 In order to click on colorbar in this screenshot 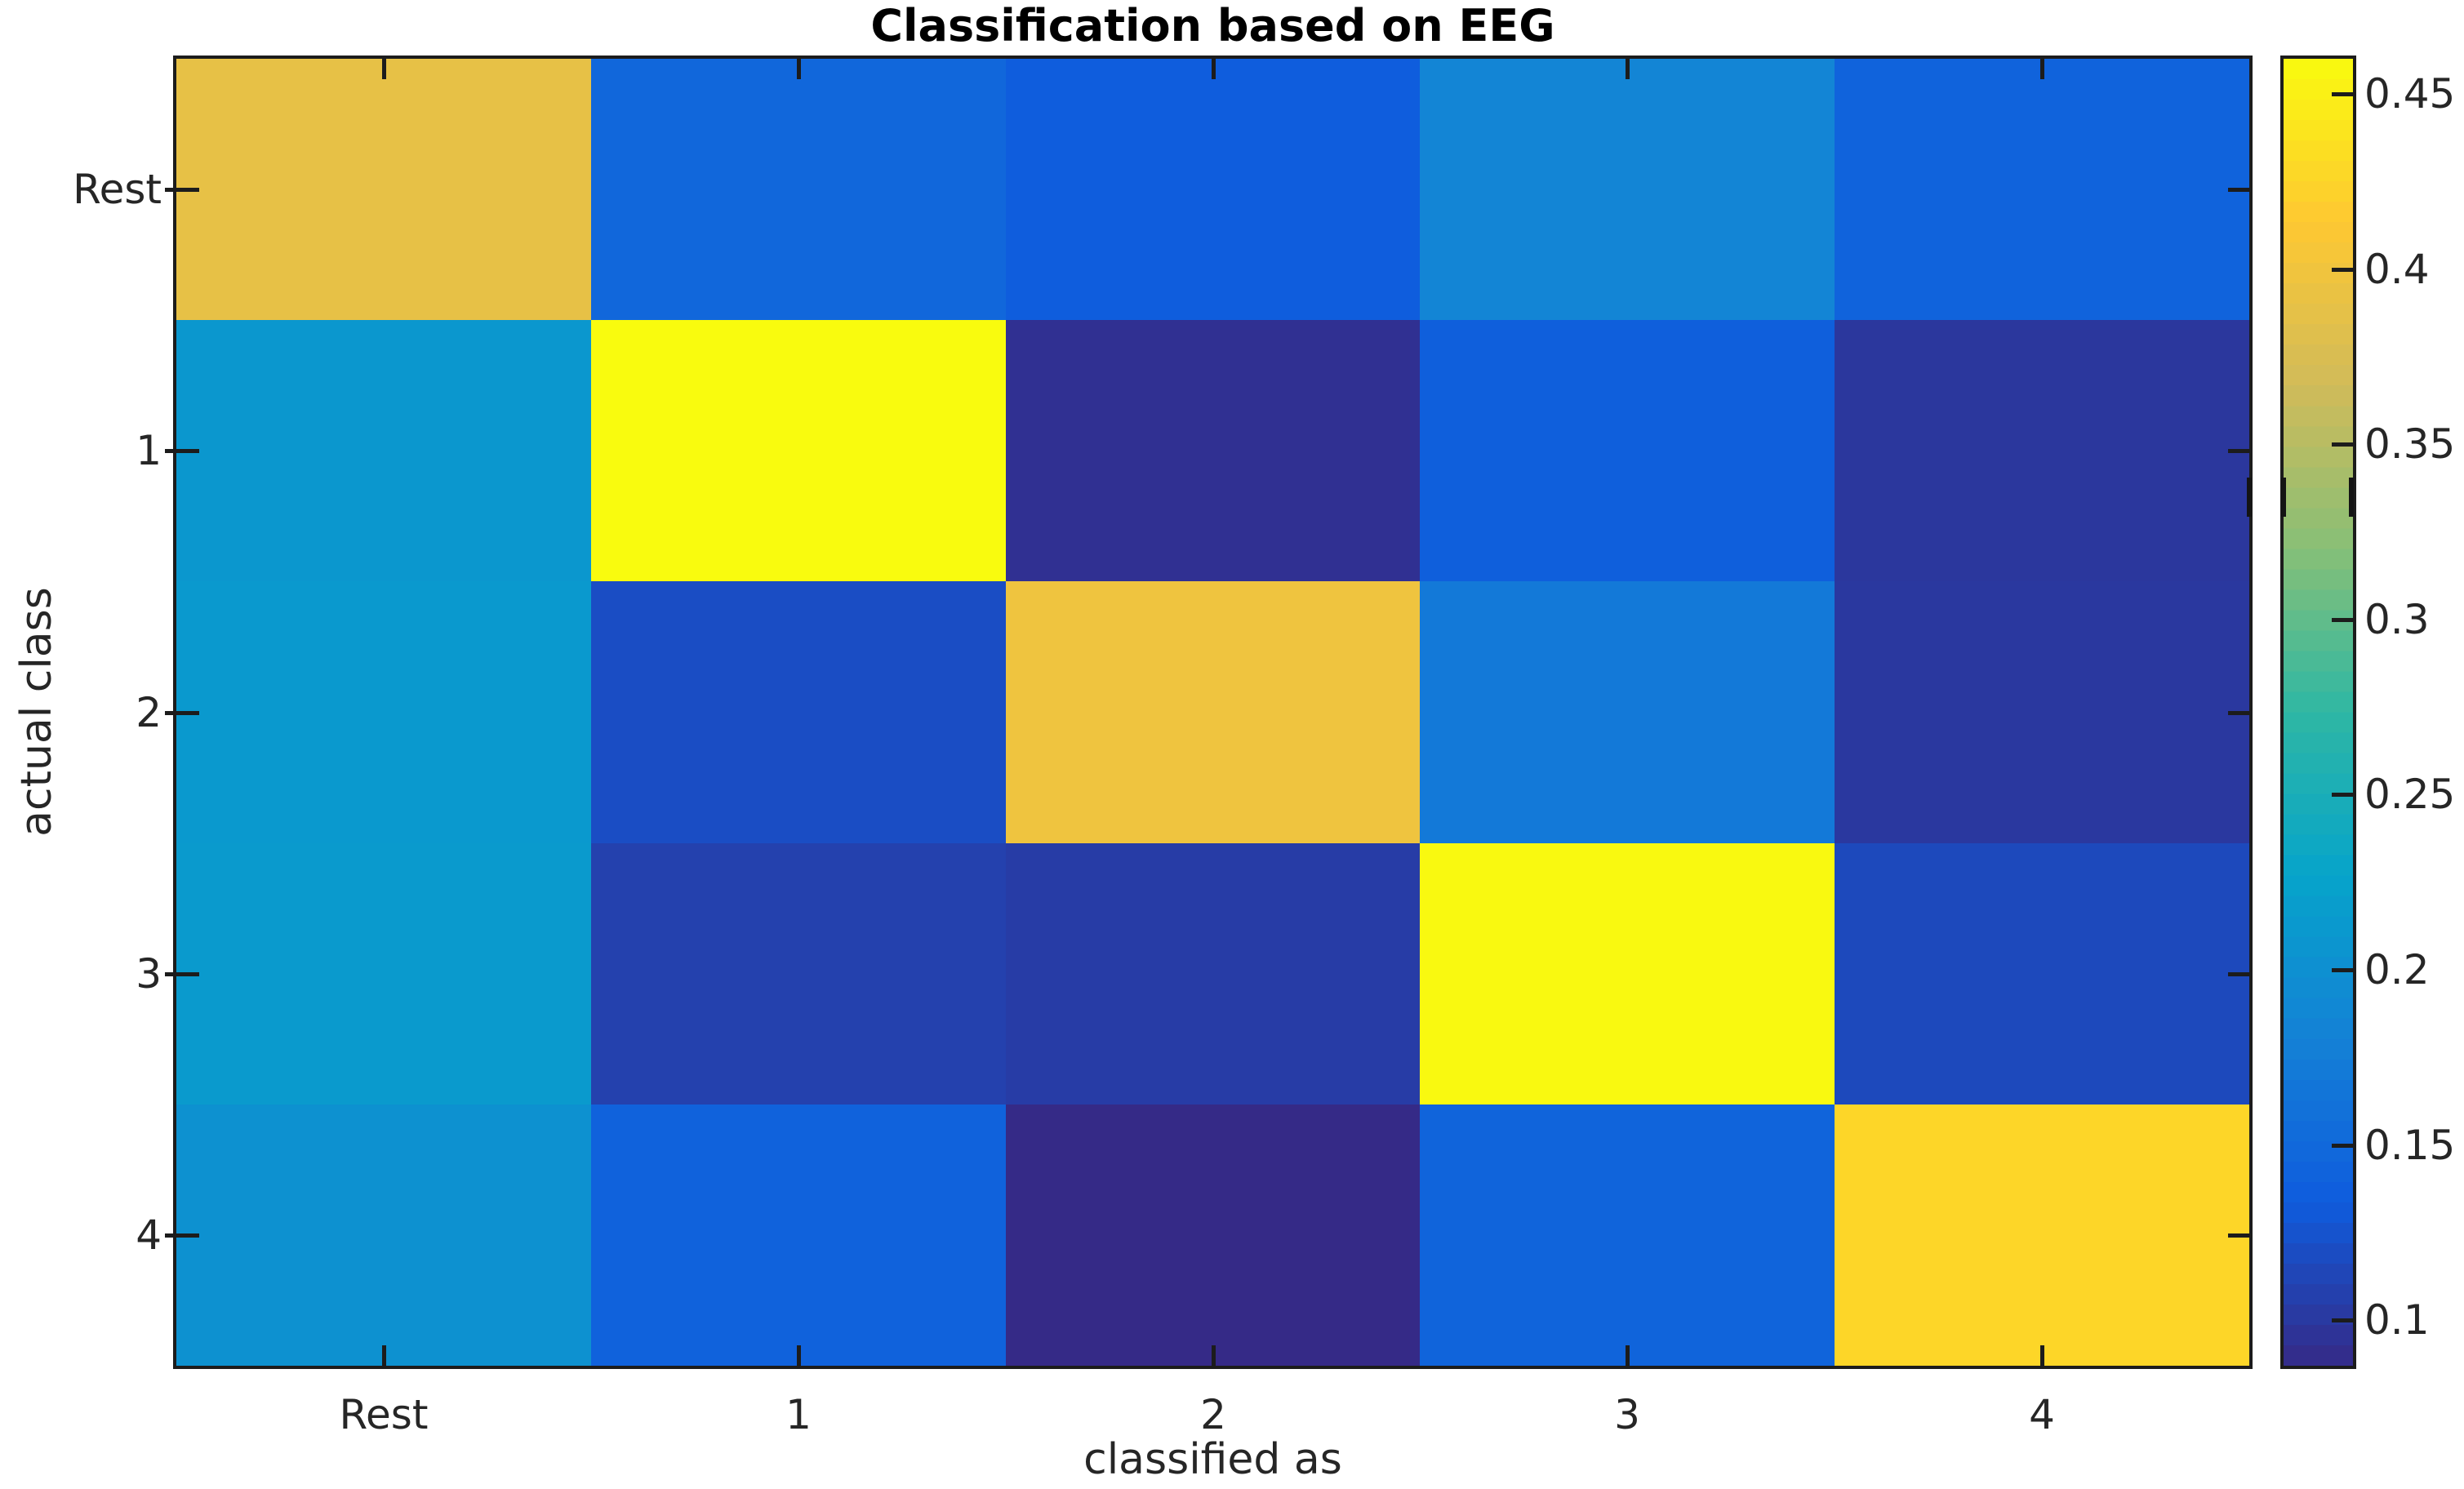, I will do `click(2318, 712)`.